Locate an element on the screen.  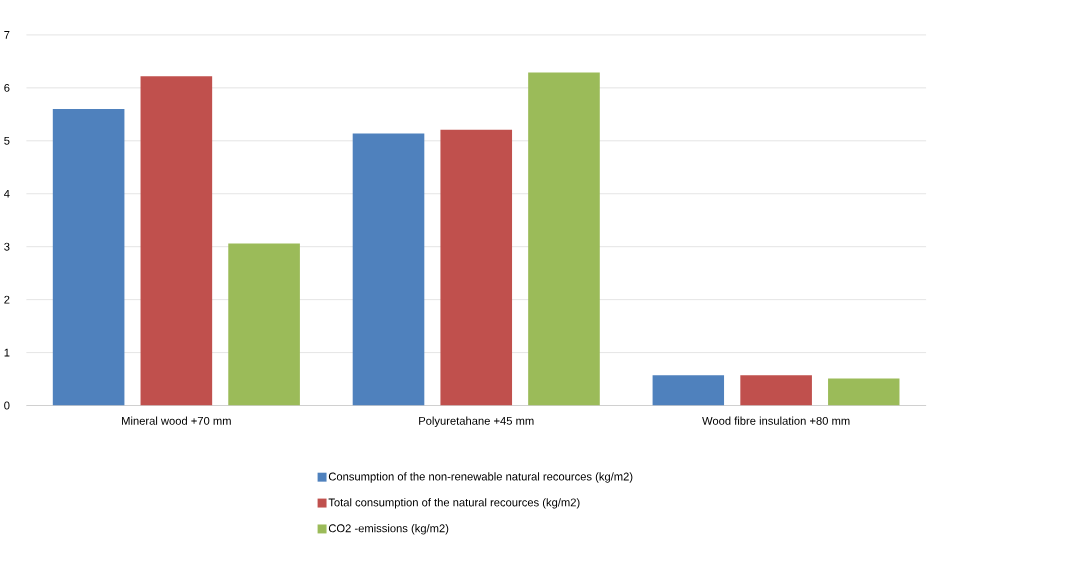
legend-label: Consumption of the non-renewable natural recources (kg/m2) is located at coordinates (480, 477).